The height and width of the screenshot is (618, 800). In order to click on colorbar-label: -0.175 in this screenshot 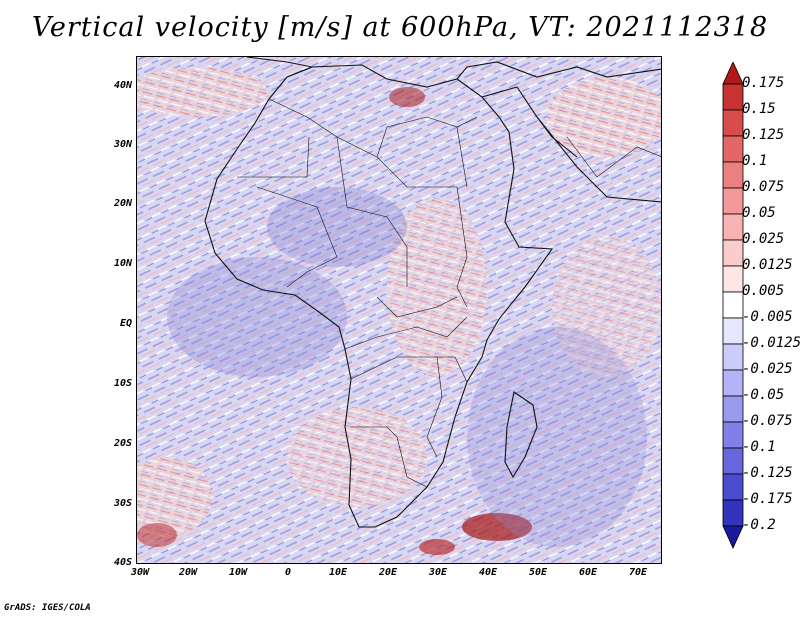, I will do `click(767, 499)`.